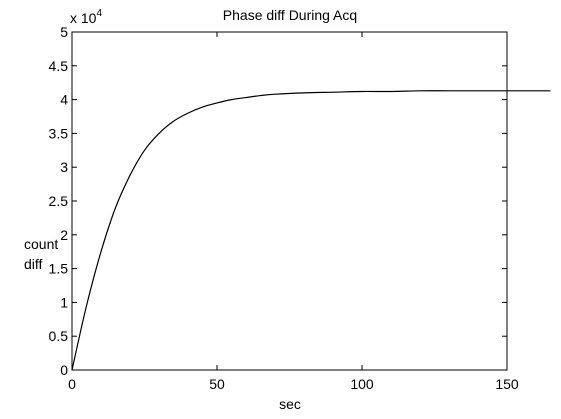  What do you see at coordinates (64, 100) in the screenshot?
I see `y-tick-label: 4` at bounding box center [64, 100].